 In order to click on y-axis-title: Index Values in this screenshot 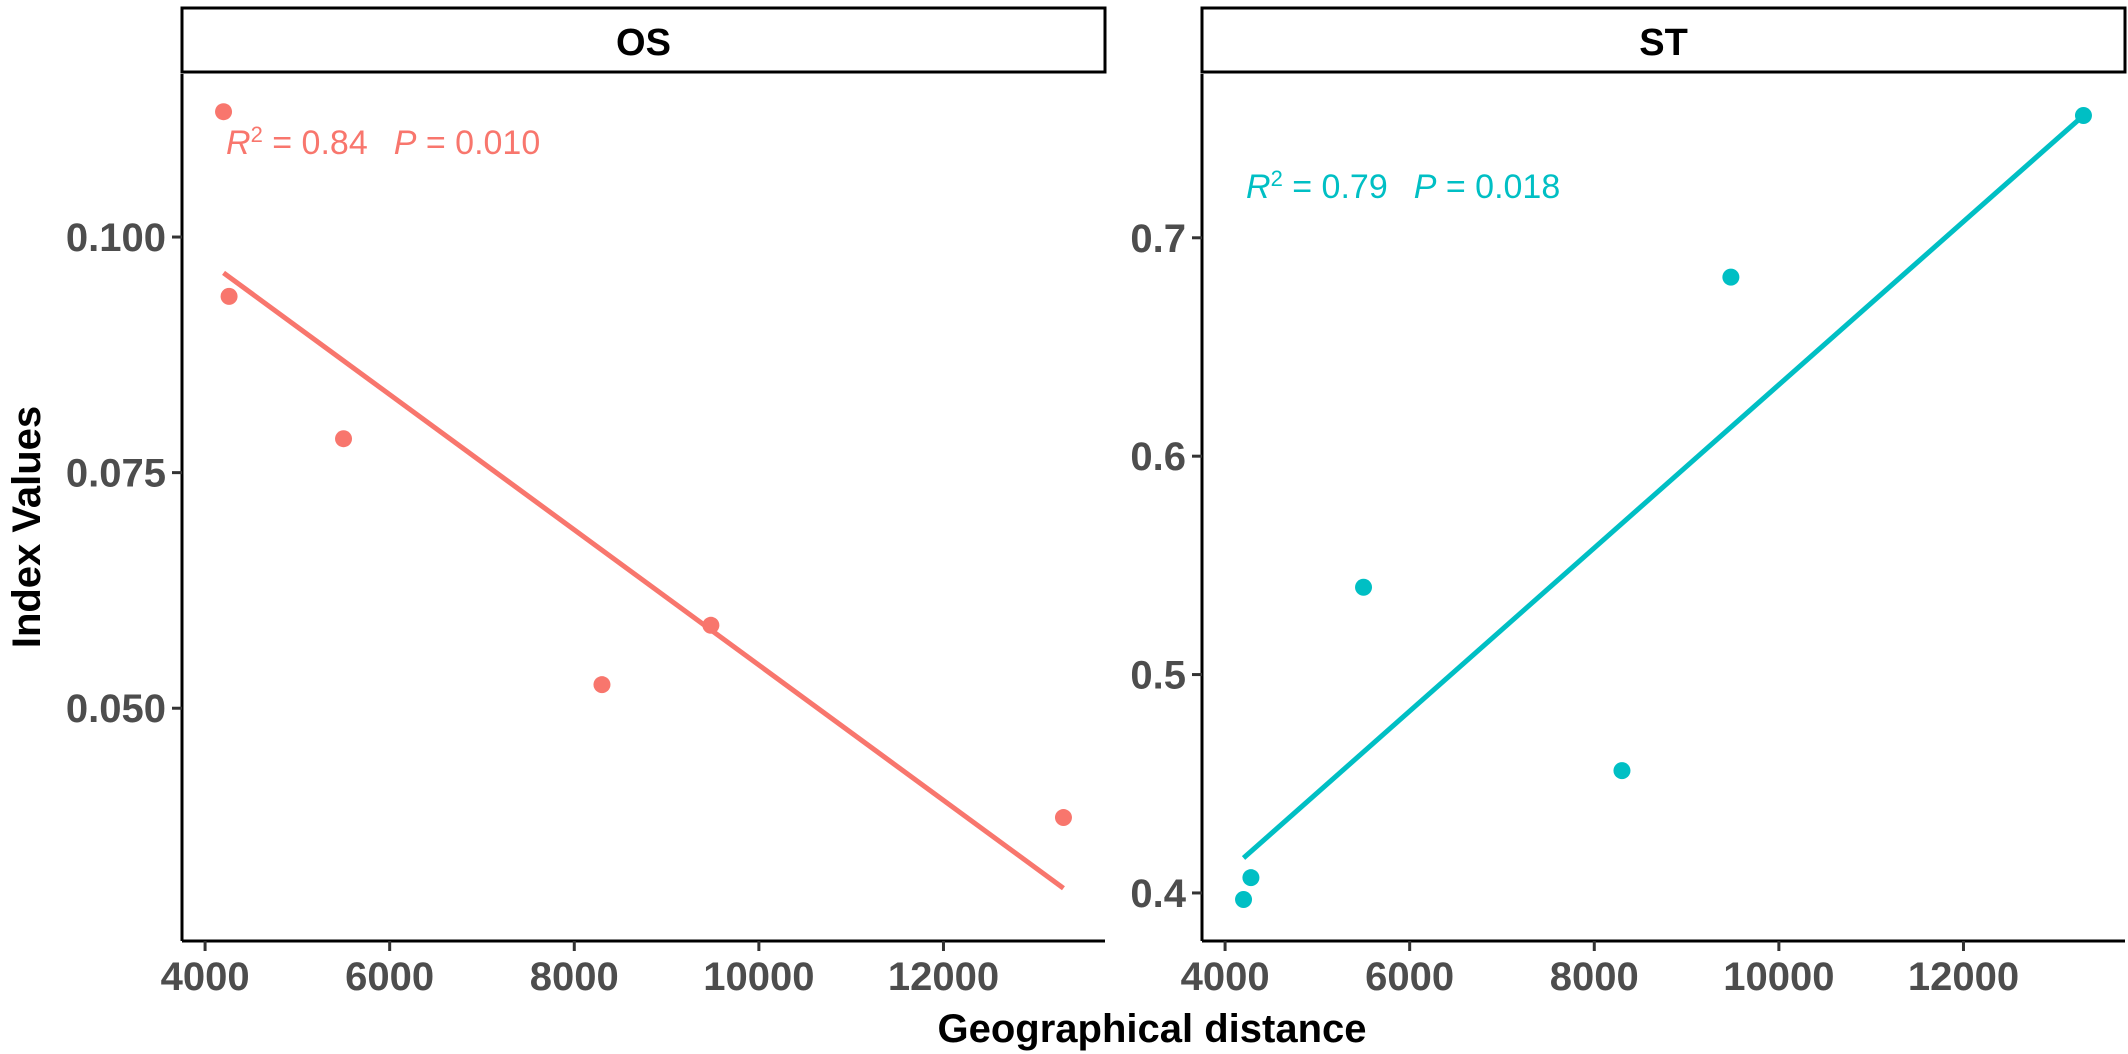, I will do `click(27, 527)`.